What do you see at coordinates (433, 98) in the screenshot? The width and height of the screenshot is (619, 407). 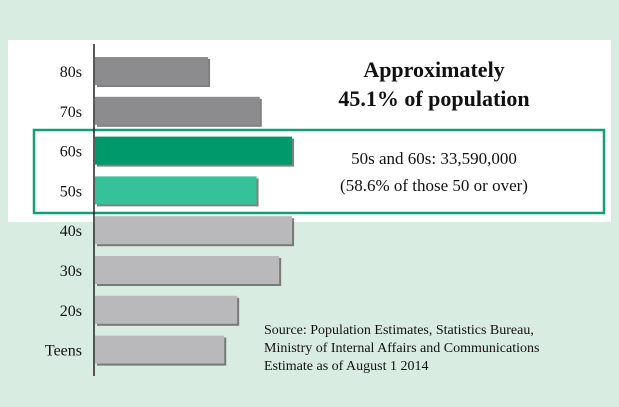 I see `headline-line-2: 45.1% of population` at bounding box center [433, 98].